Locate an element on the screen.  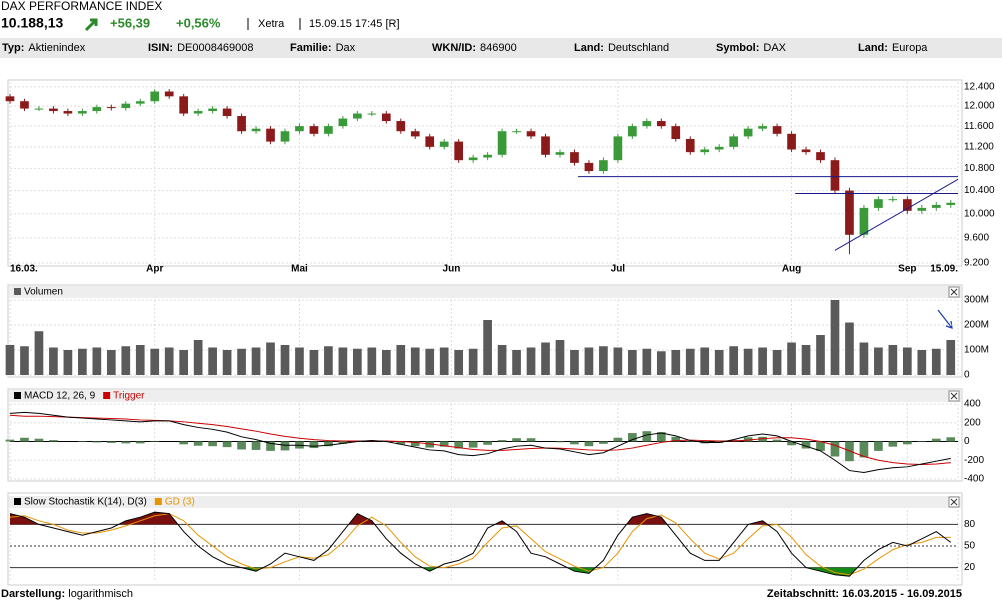
info-label: ISIN: is located at coordinates (160, 48).